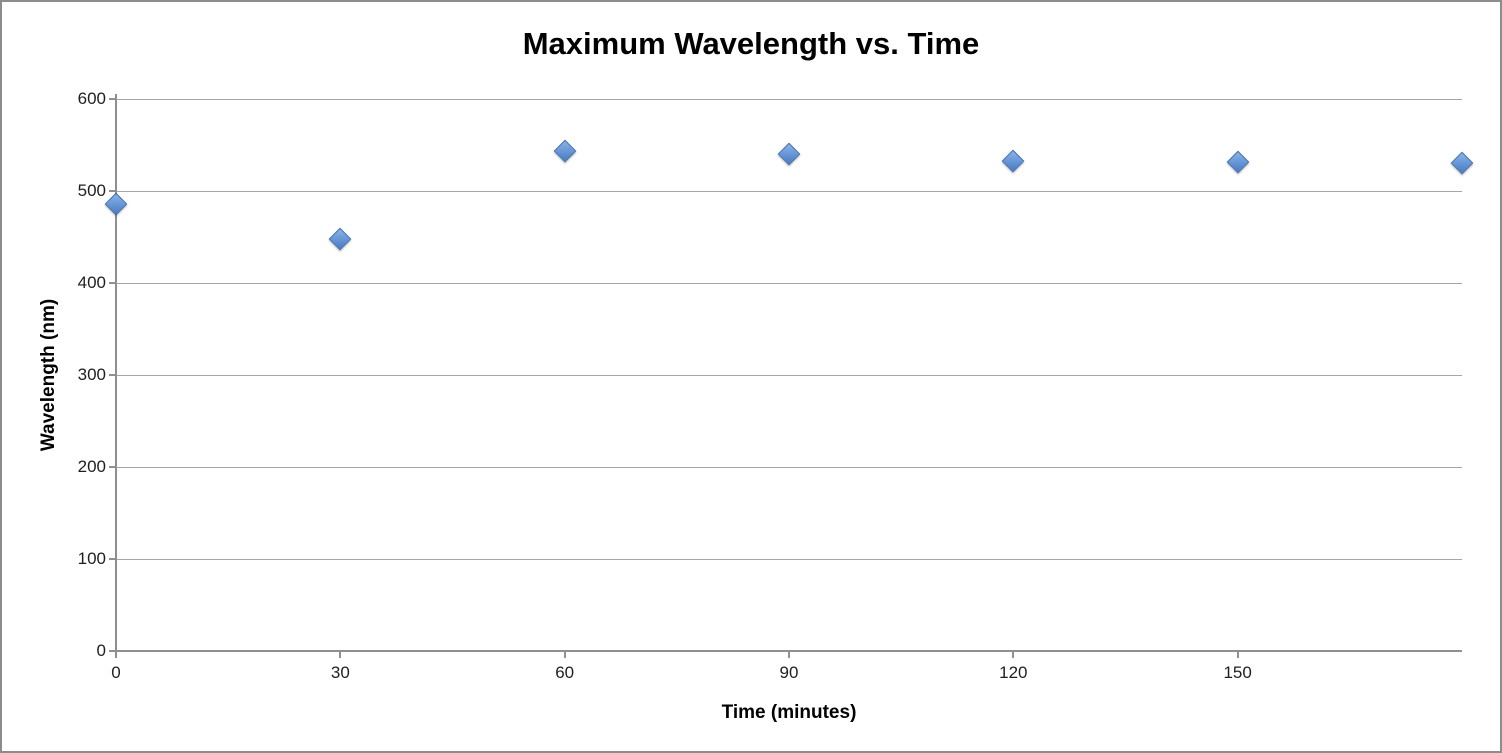  I want to click on chart-title: Maximum Wavelength vs. Time, so click(751, 43).